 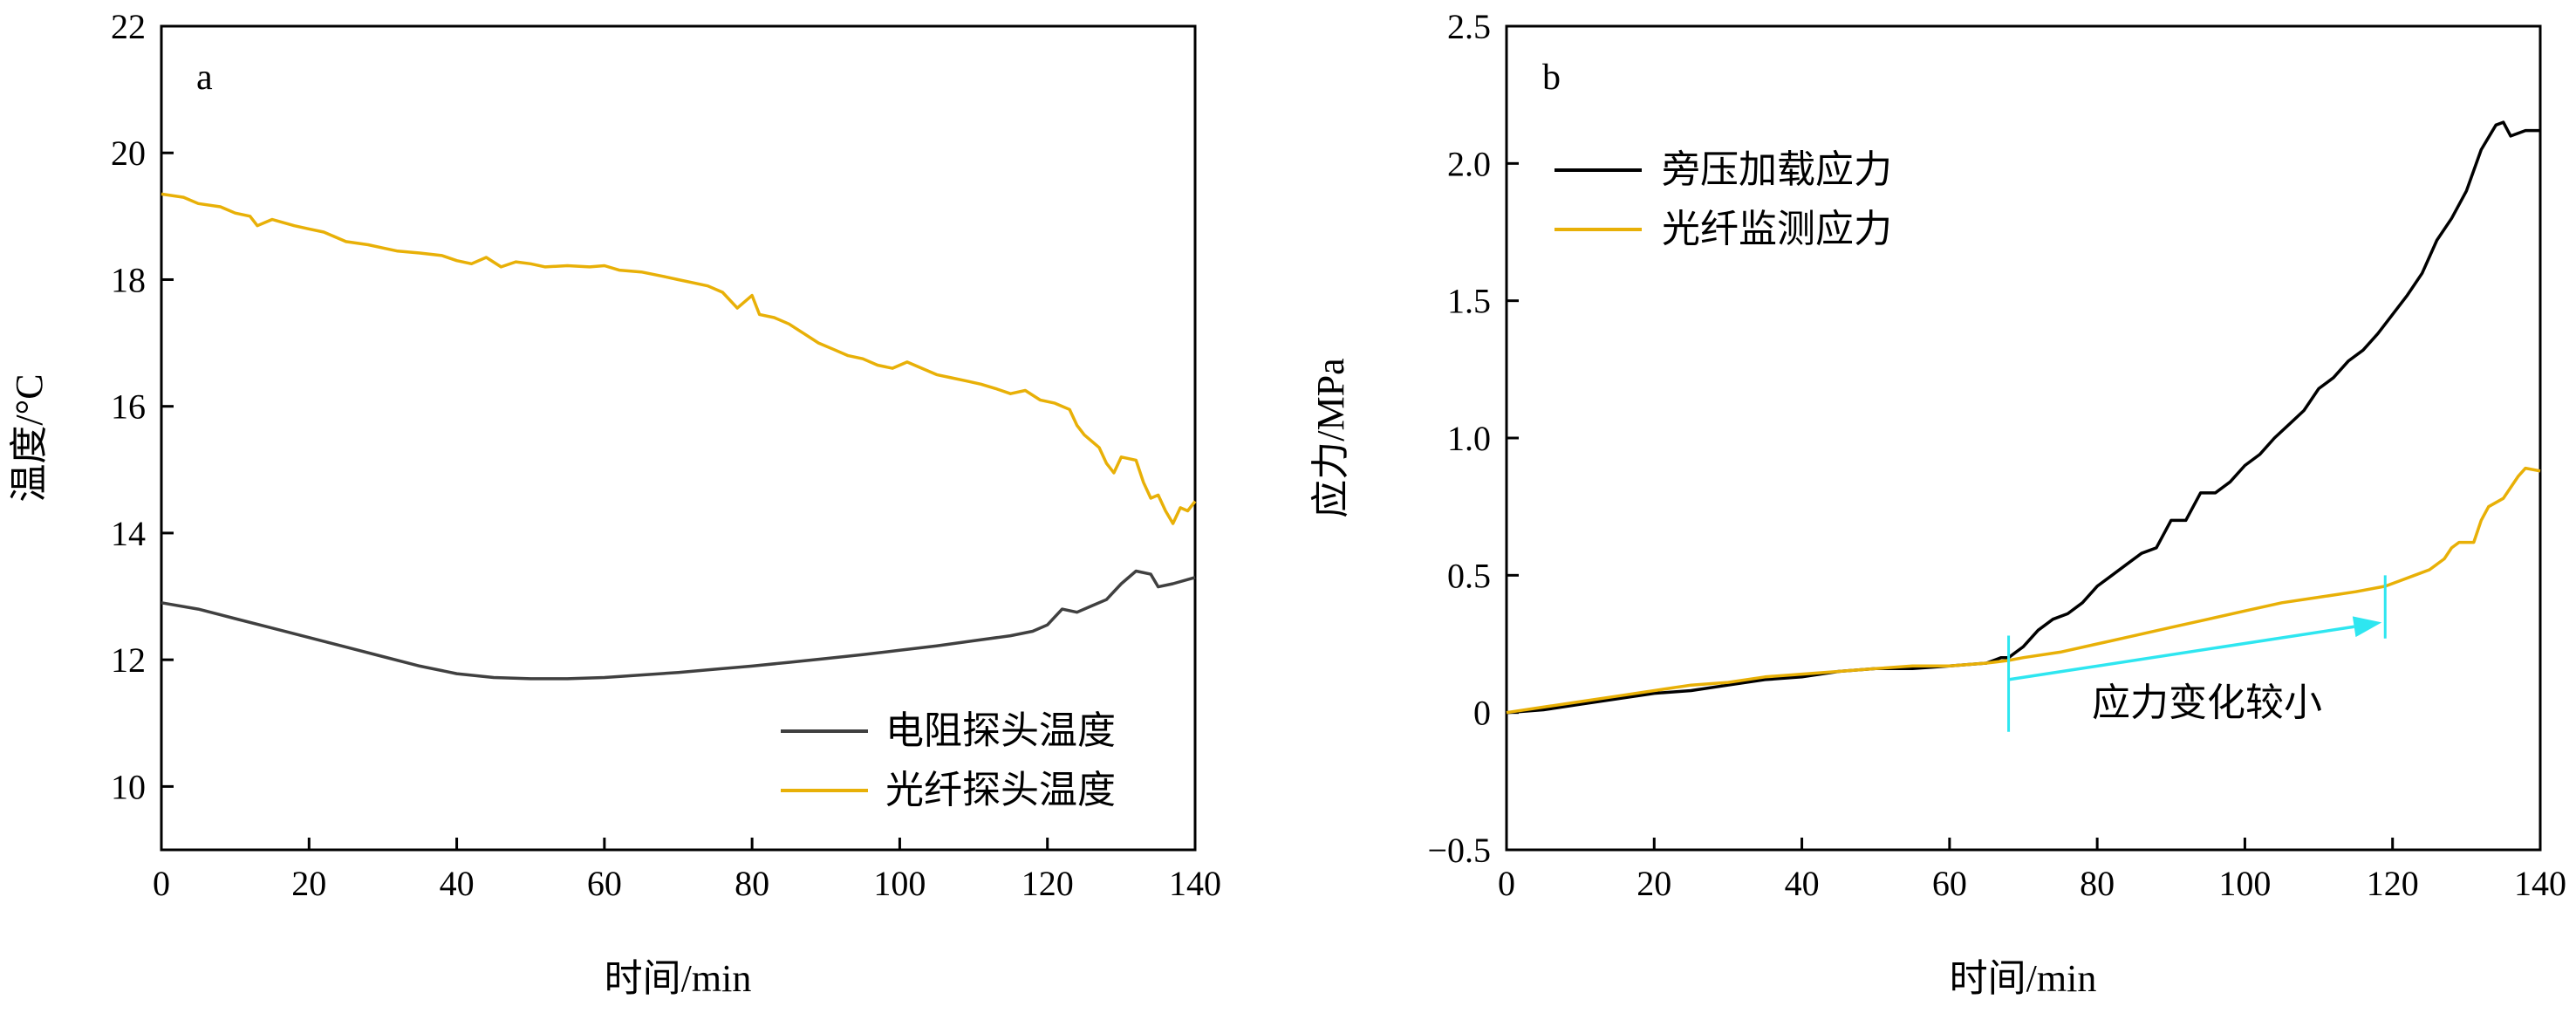 I want to click on y-tick-label: 0, so click(x=1482, y=713).